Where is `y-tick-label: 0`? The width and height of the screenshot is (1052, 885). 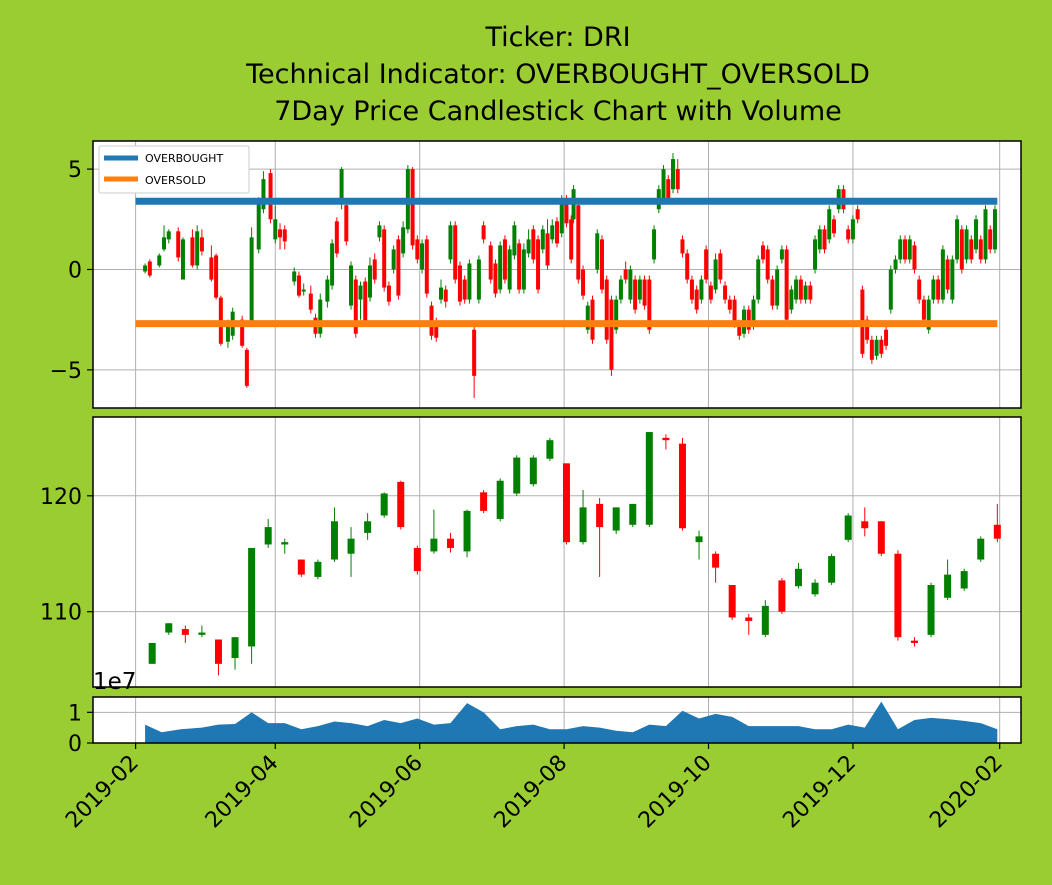 y-tick-label: 0 is located at coordinates (75, 744).